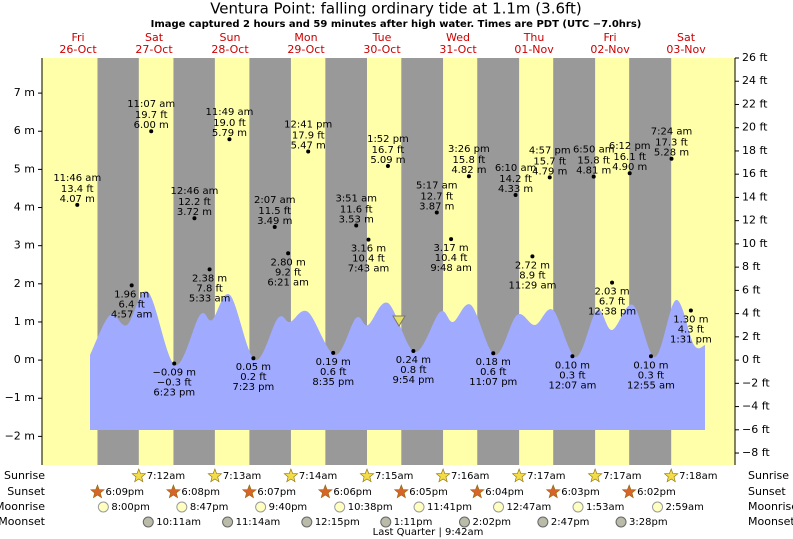 The height and width of the screenshot is (539, 793). Describe the element at coordinates (756, 382) in the screenshot. I see `y2-tick-label: −2 ft` at that location.